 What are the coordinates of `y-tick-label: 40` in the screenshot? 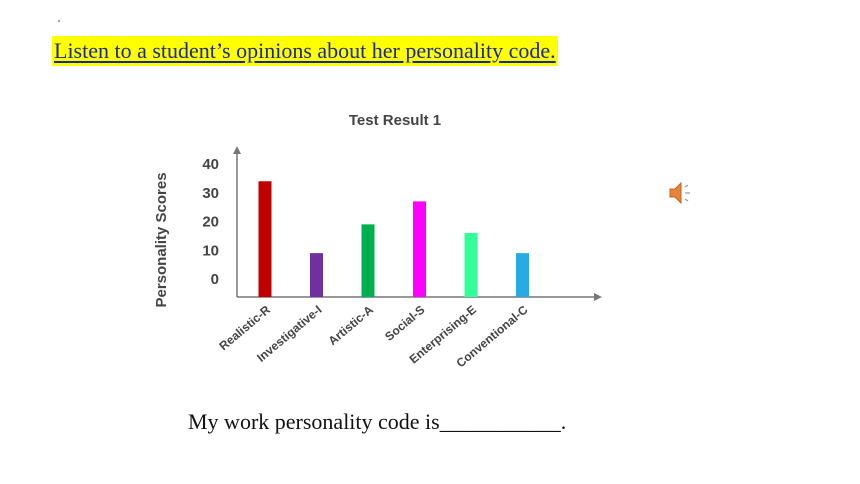 It's located at (210, 164).